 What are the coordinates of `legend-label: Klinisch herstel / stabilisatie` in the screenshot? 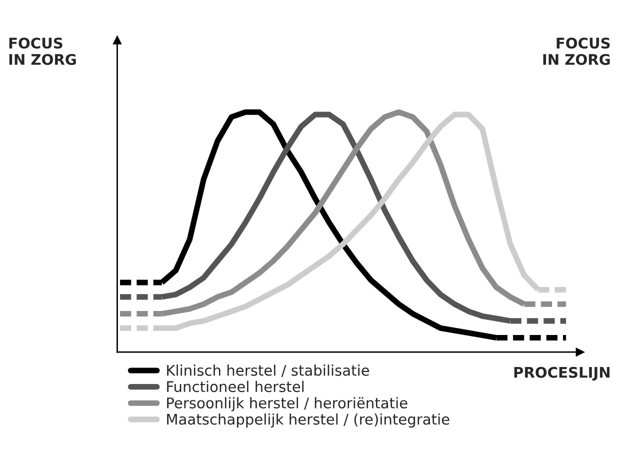 It's located at (268, 370).